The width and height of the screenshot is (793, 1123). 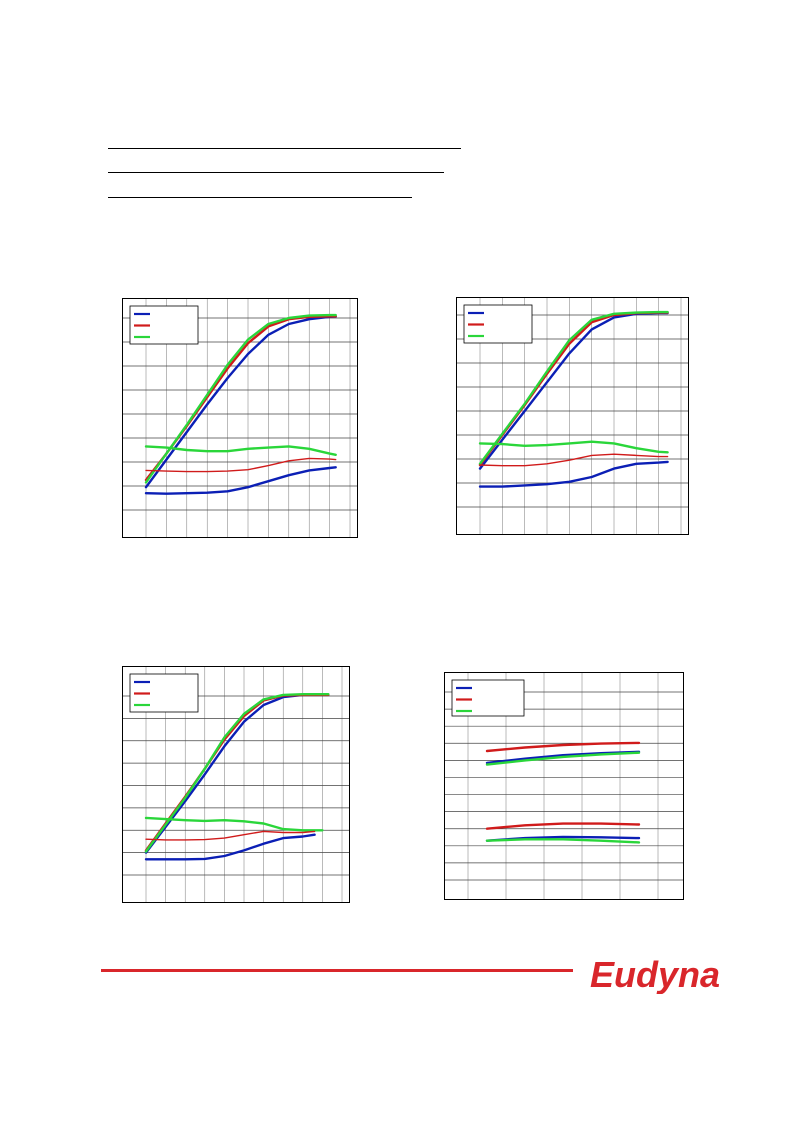 I want to click on chart-3-svg, so click(x=236, y=784).